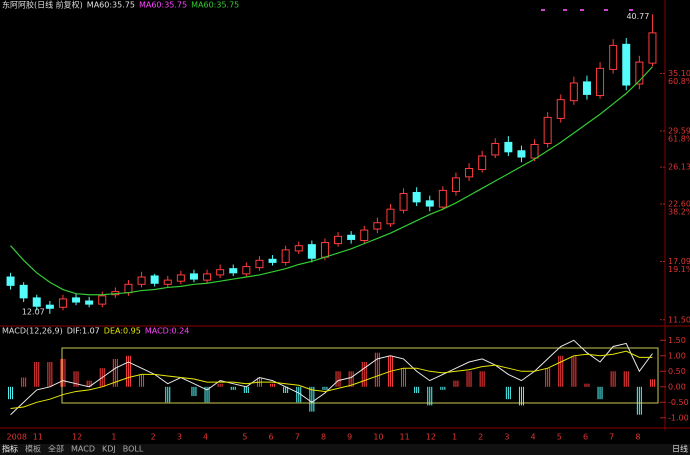 Image resolution: width=690 pixels, height=455 pixels. I want to click on x-tick-label: 4, so click(533, 437).